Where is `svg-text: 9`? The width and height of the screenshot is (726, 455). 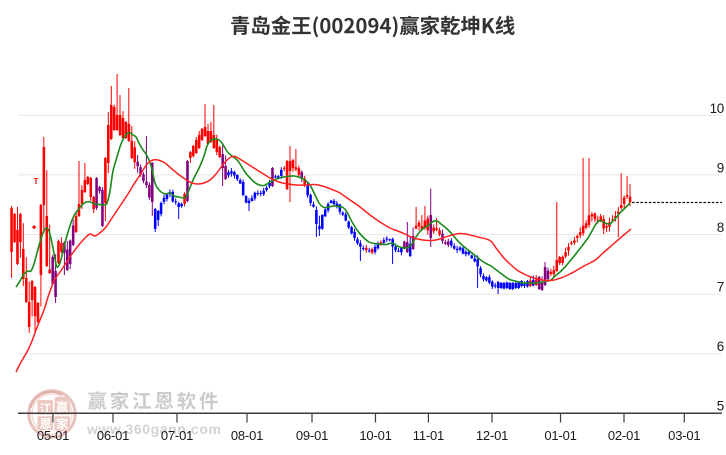 svg-text: 9 is located at coordinates (720, 168).